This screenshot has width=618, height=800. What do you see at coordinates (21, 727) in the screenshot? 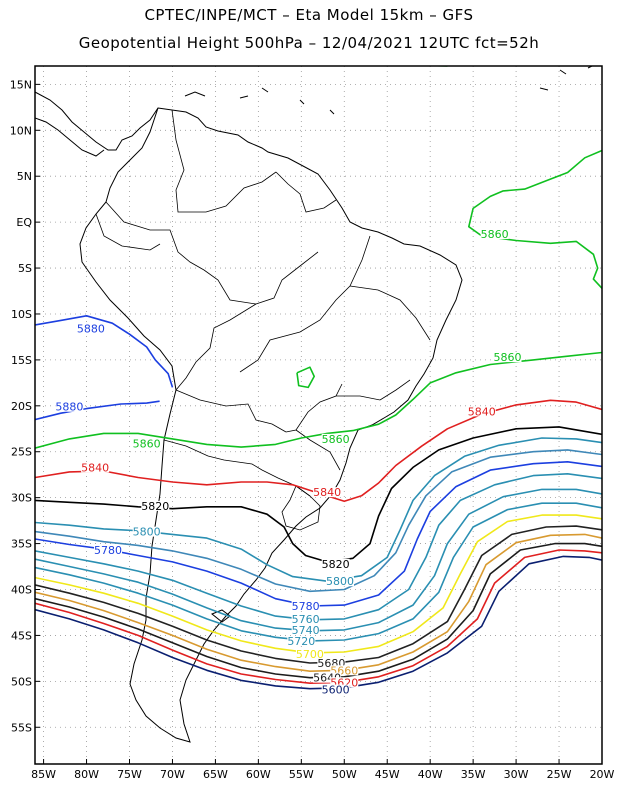
I see `lat-tick-label: 55S` at bounding box center [21, 727].